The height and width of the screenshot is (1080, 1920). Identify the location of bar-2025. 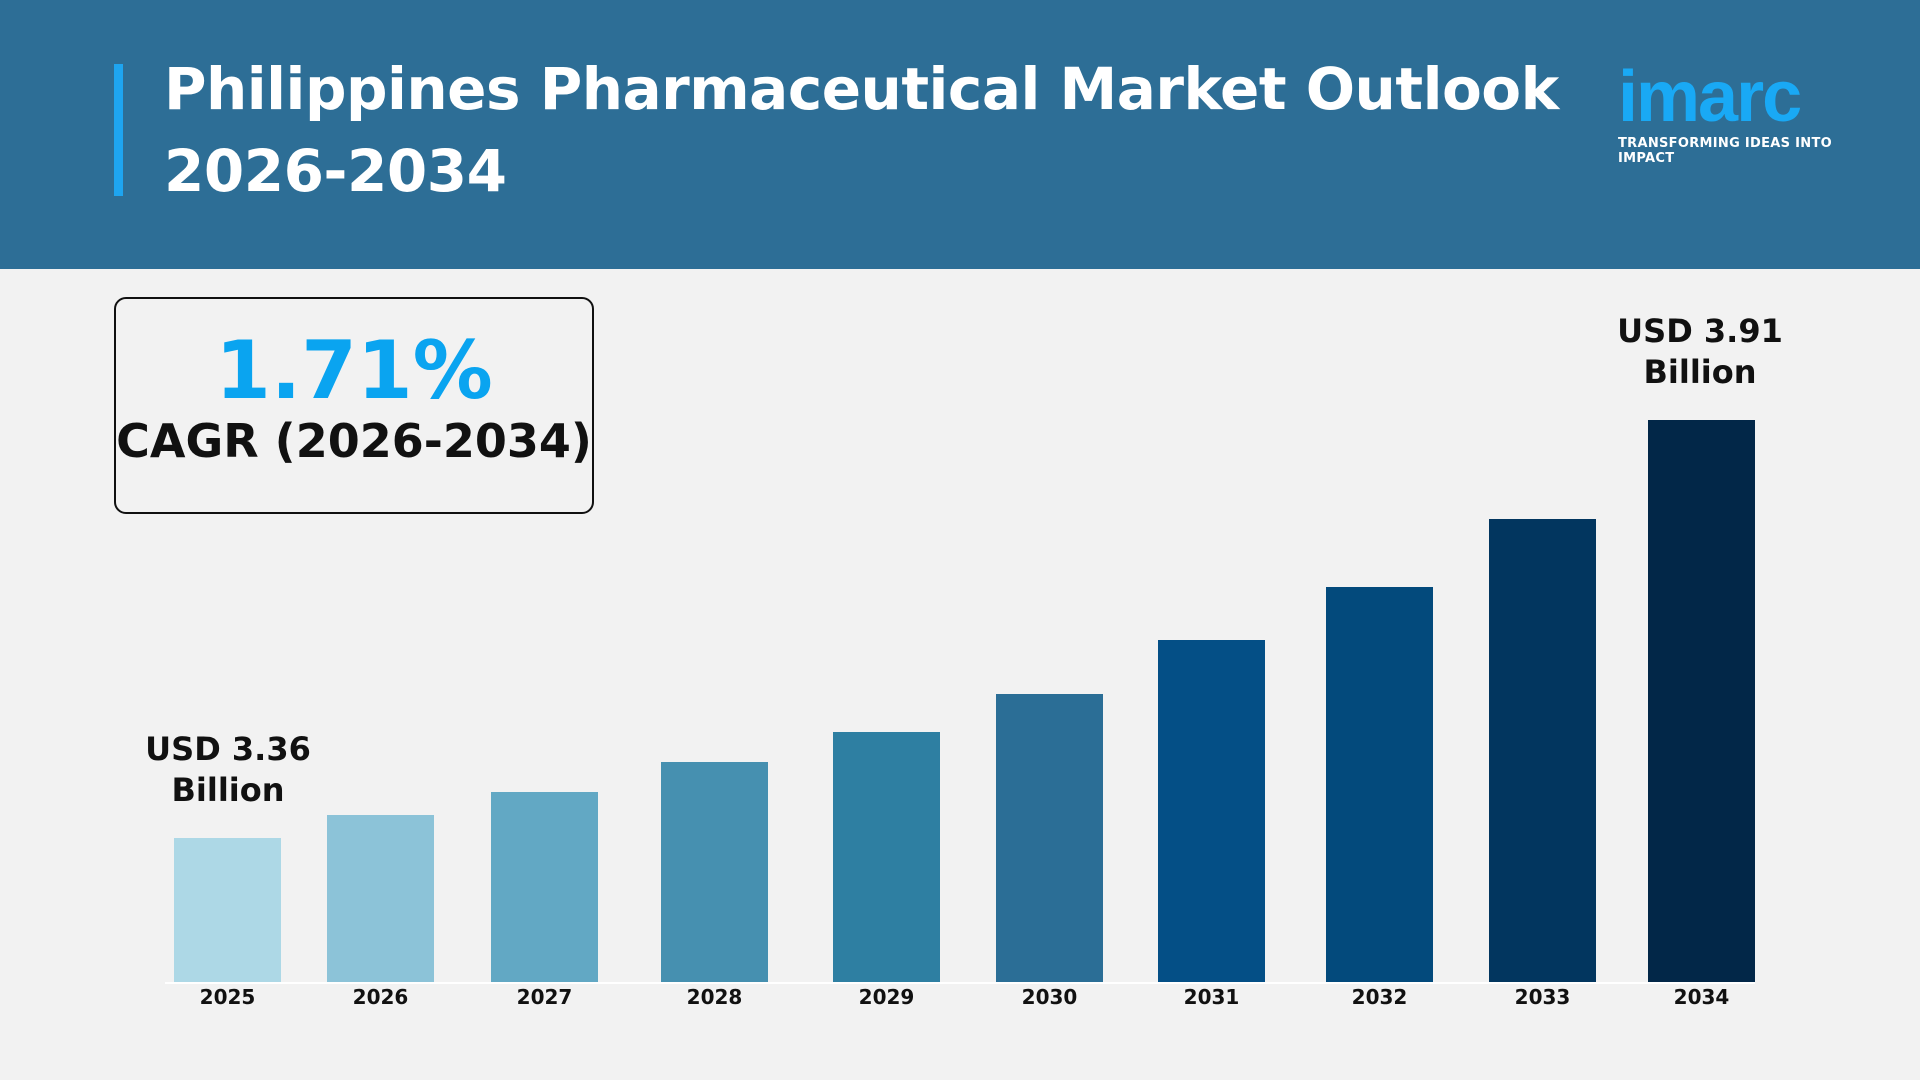
(227, 909).